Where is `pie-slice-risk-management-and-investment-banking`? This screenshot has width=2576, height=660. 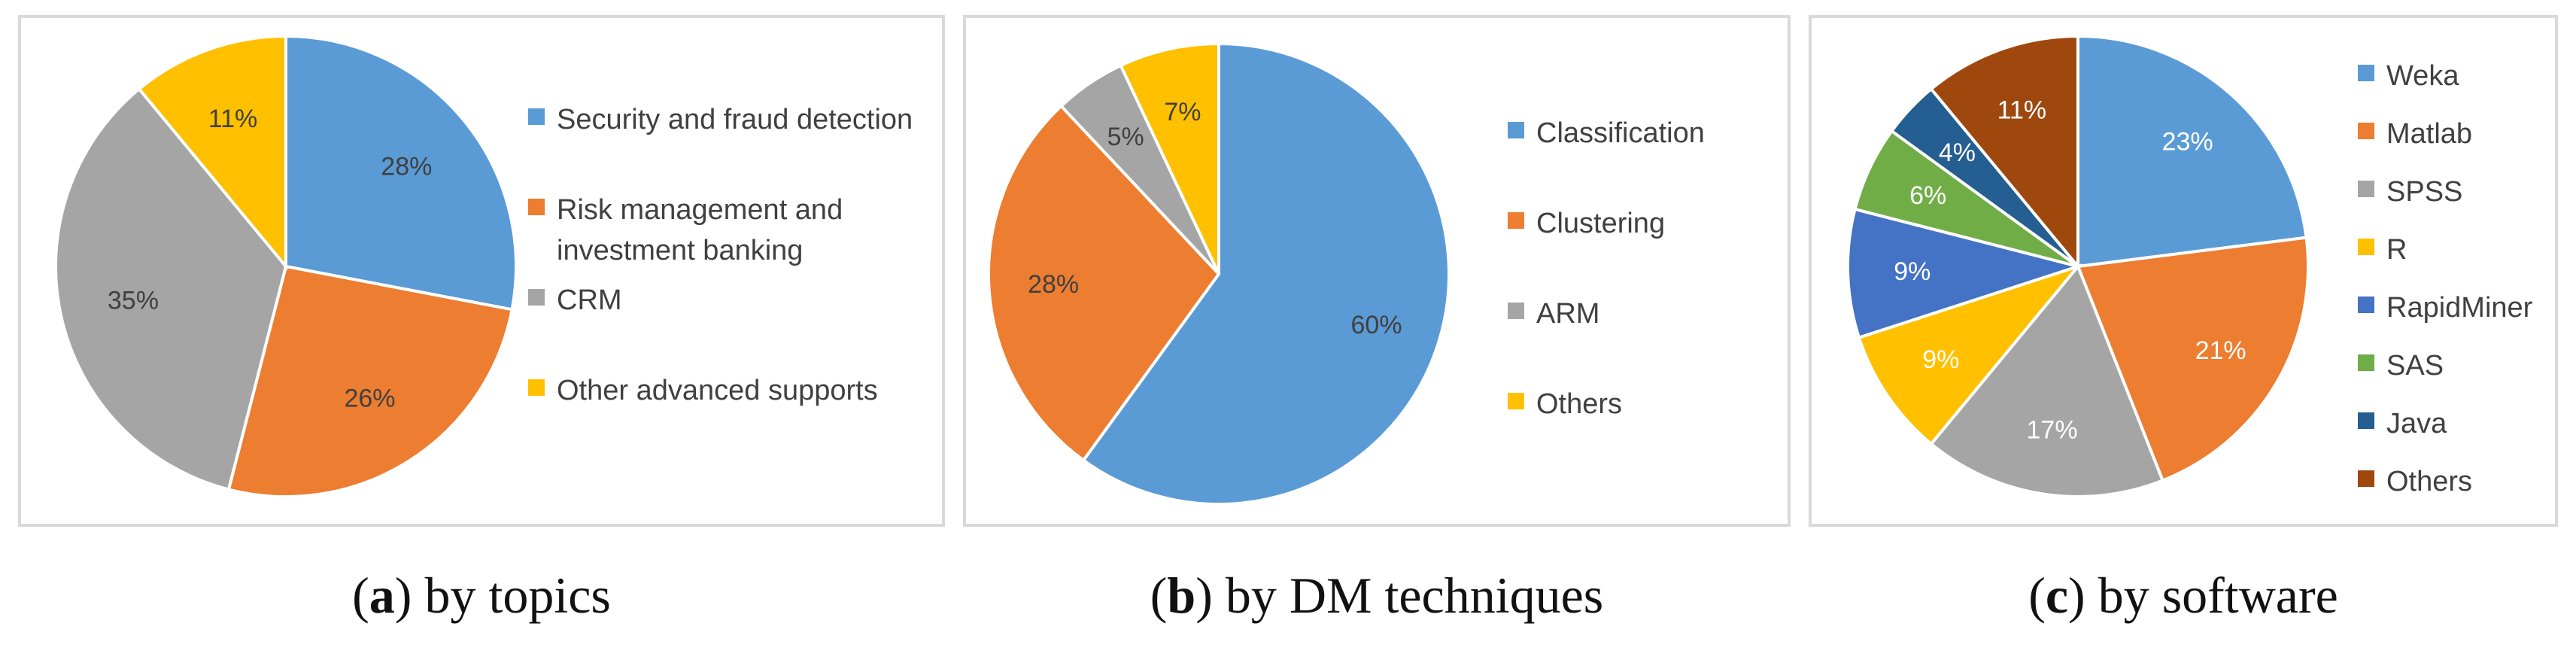
pie-slice-risk-management-and-investment-banking is located at coordinates (370, 381).